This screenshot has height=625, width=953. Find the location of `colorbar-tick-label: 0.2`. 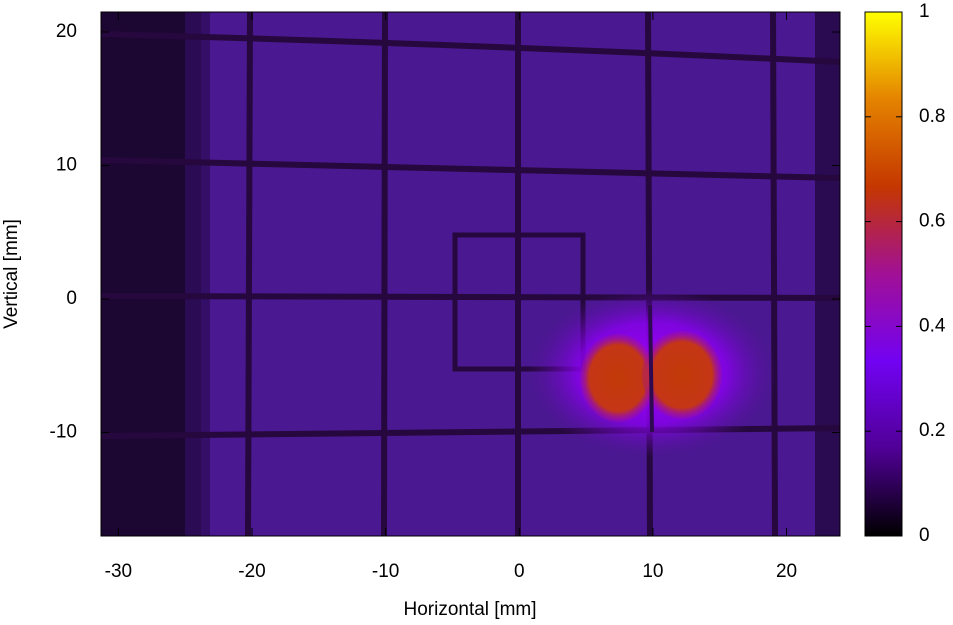

colorbar-tick-label: 0.2 is located at coordinates (932, 430).